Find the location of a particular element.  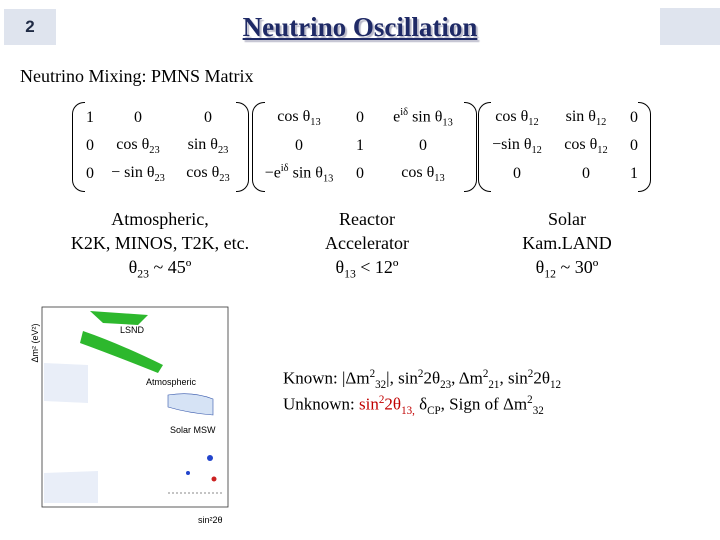

plot-label: LSND is located at coordinates (132, 330).